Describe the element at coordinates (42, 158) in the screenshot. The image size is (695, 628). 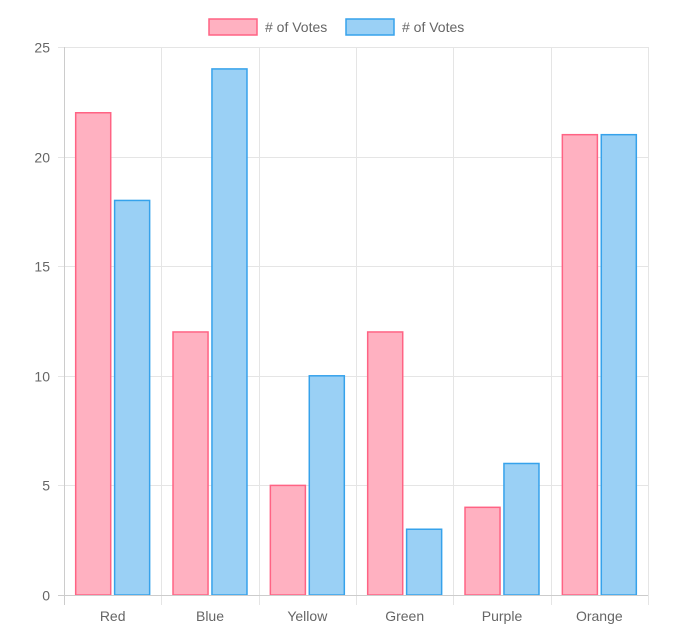
I see `y-tick-label: 20` at that location.